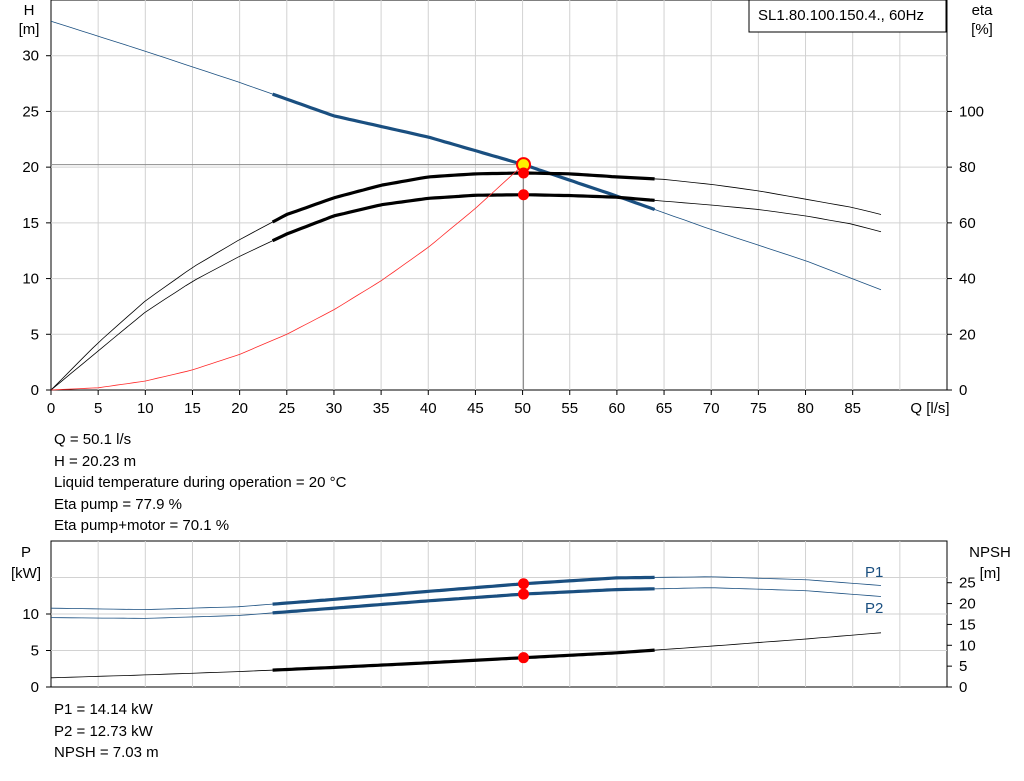 This screenshot has height=781, width=1024. I want to click on x-tick-label: 15, so click(192, 408).